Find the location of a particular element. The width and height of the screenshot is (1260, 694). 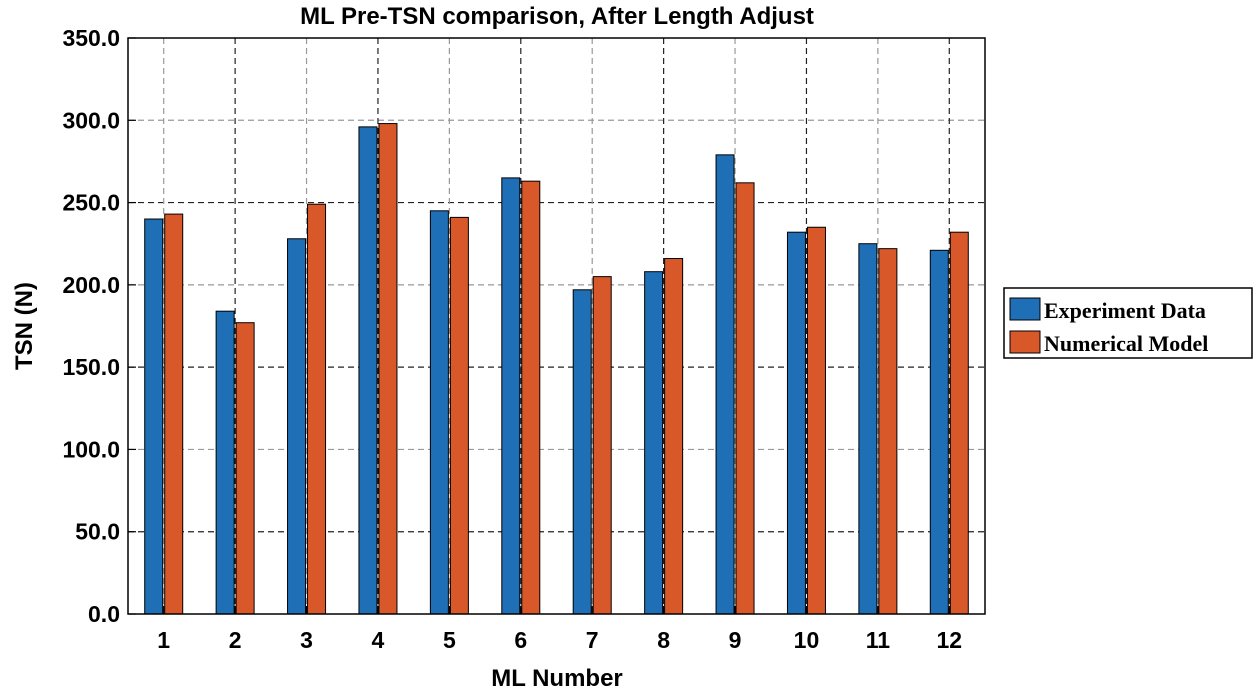

y-tick-label: 150.0 is located at coordinates (91, 367).